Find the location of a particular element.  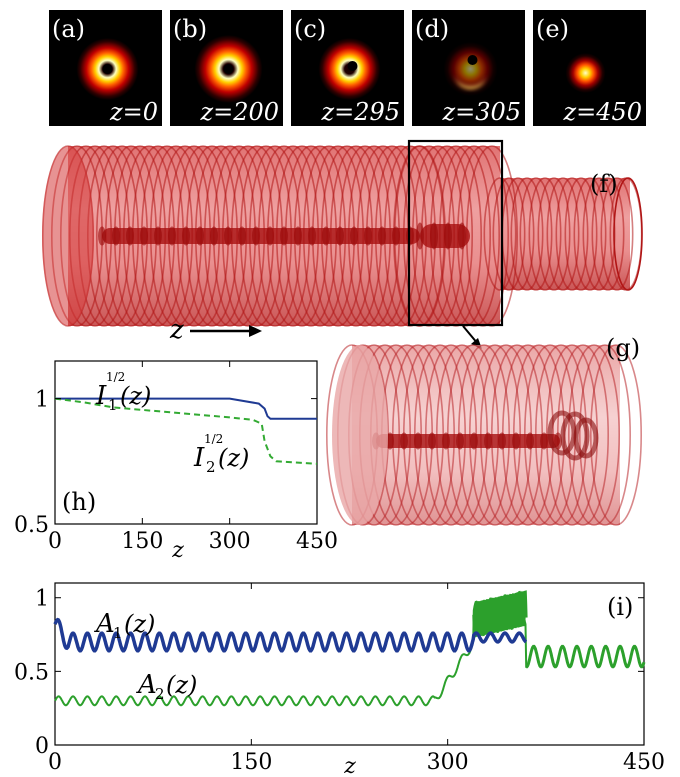

panel-i-series-2-band is located at coordinates (500, 614).